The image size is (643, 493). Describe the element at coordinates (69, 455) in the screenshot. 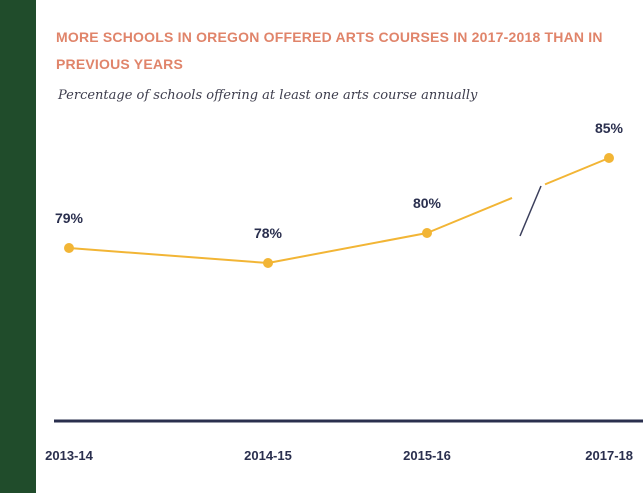

I see `x-tick-label-2013-14: 2013-14` at that location.